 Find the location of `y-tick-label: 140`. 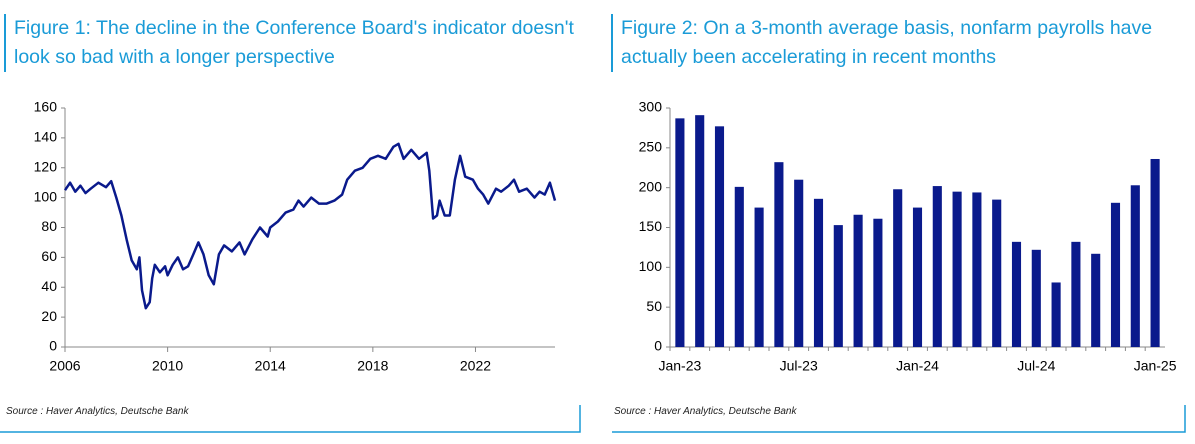

y-tick-label: 140 is located at coordinates (46, 137).